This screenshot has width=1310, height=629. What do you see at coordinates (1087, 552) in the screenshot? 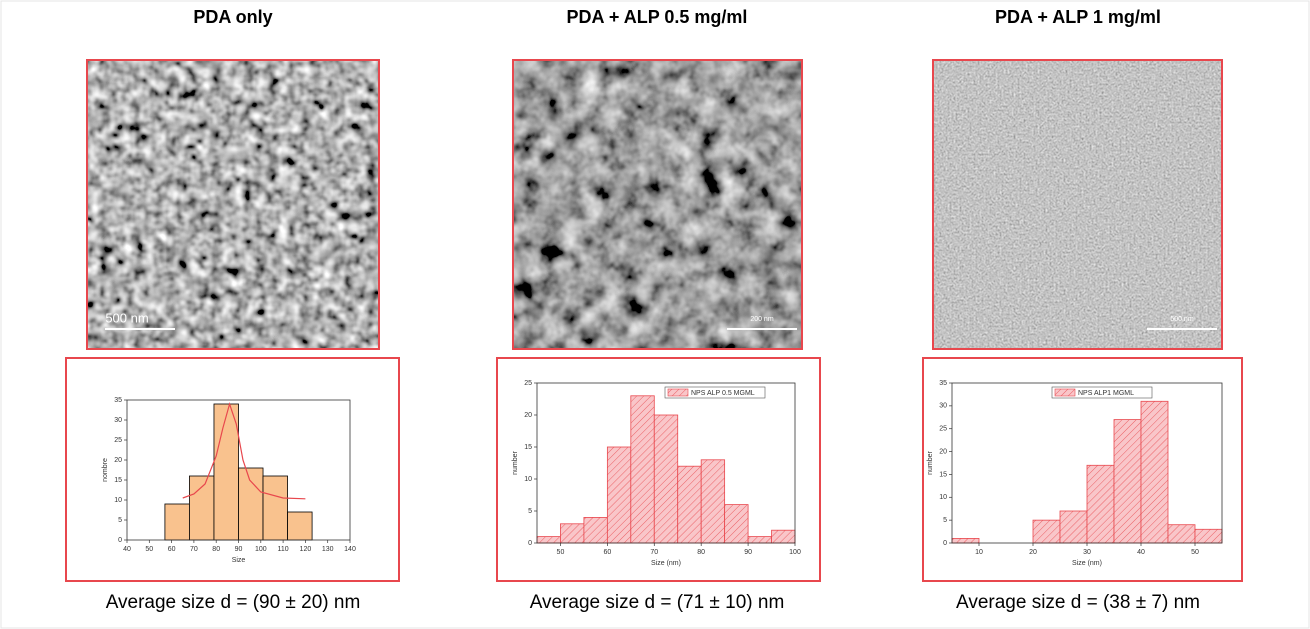
I see `x-tick-label: 30` at bounding box center [1087, 552].